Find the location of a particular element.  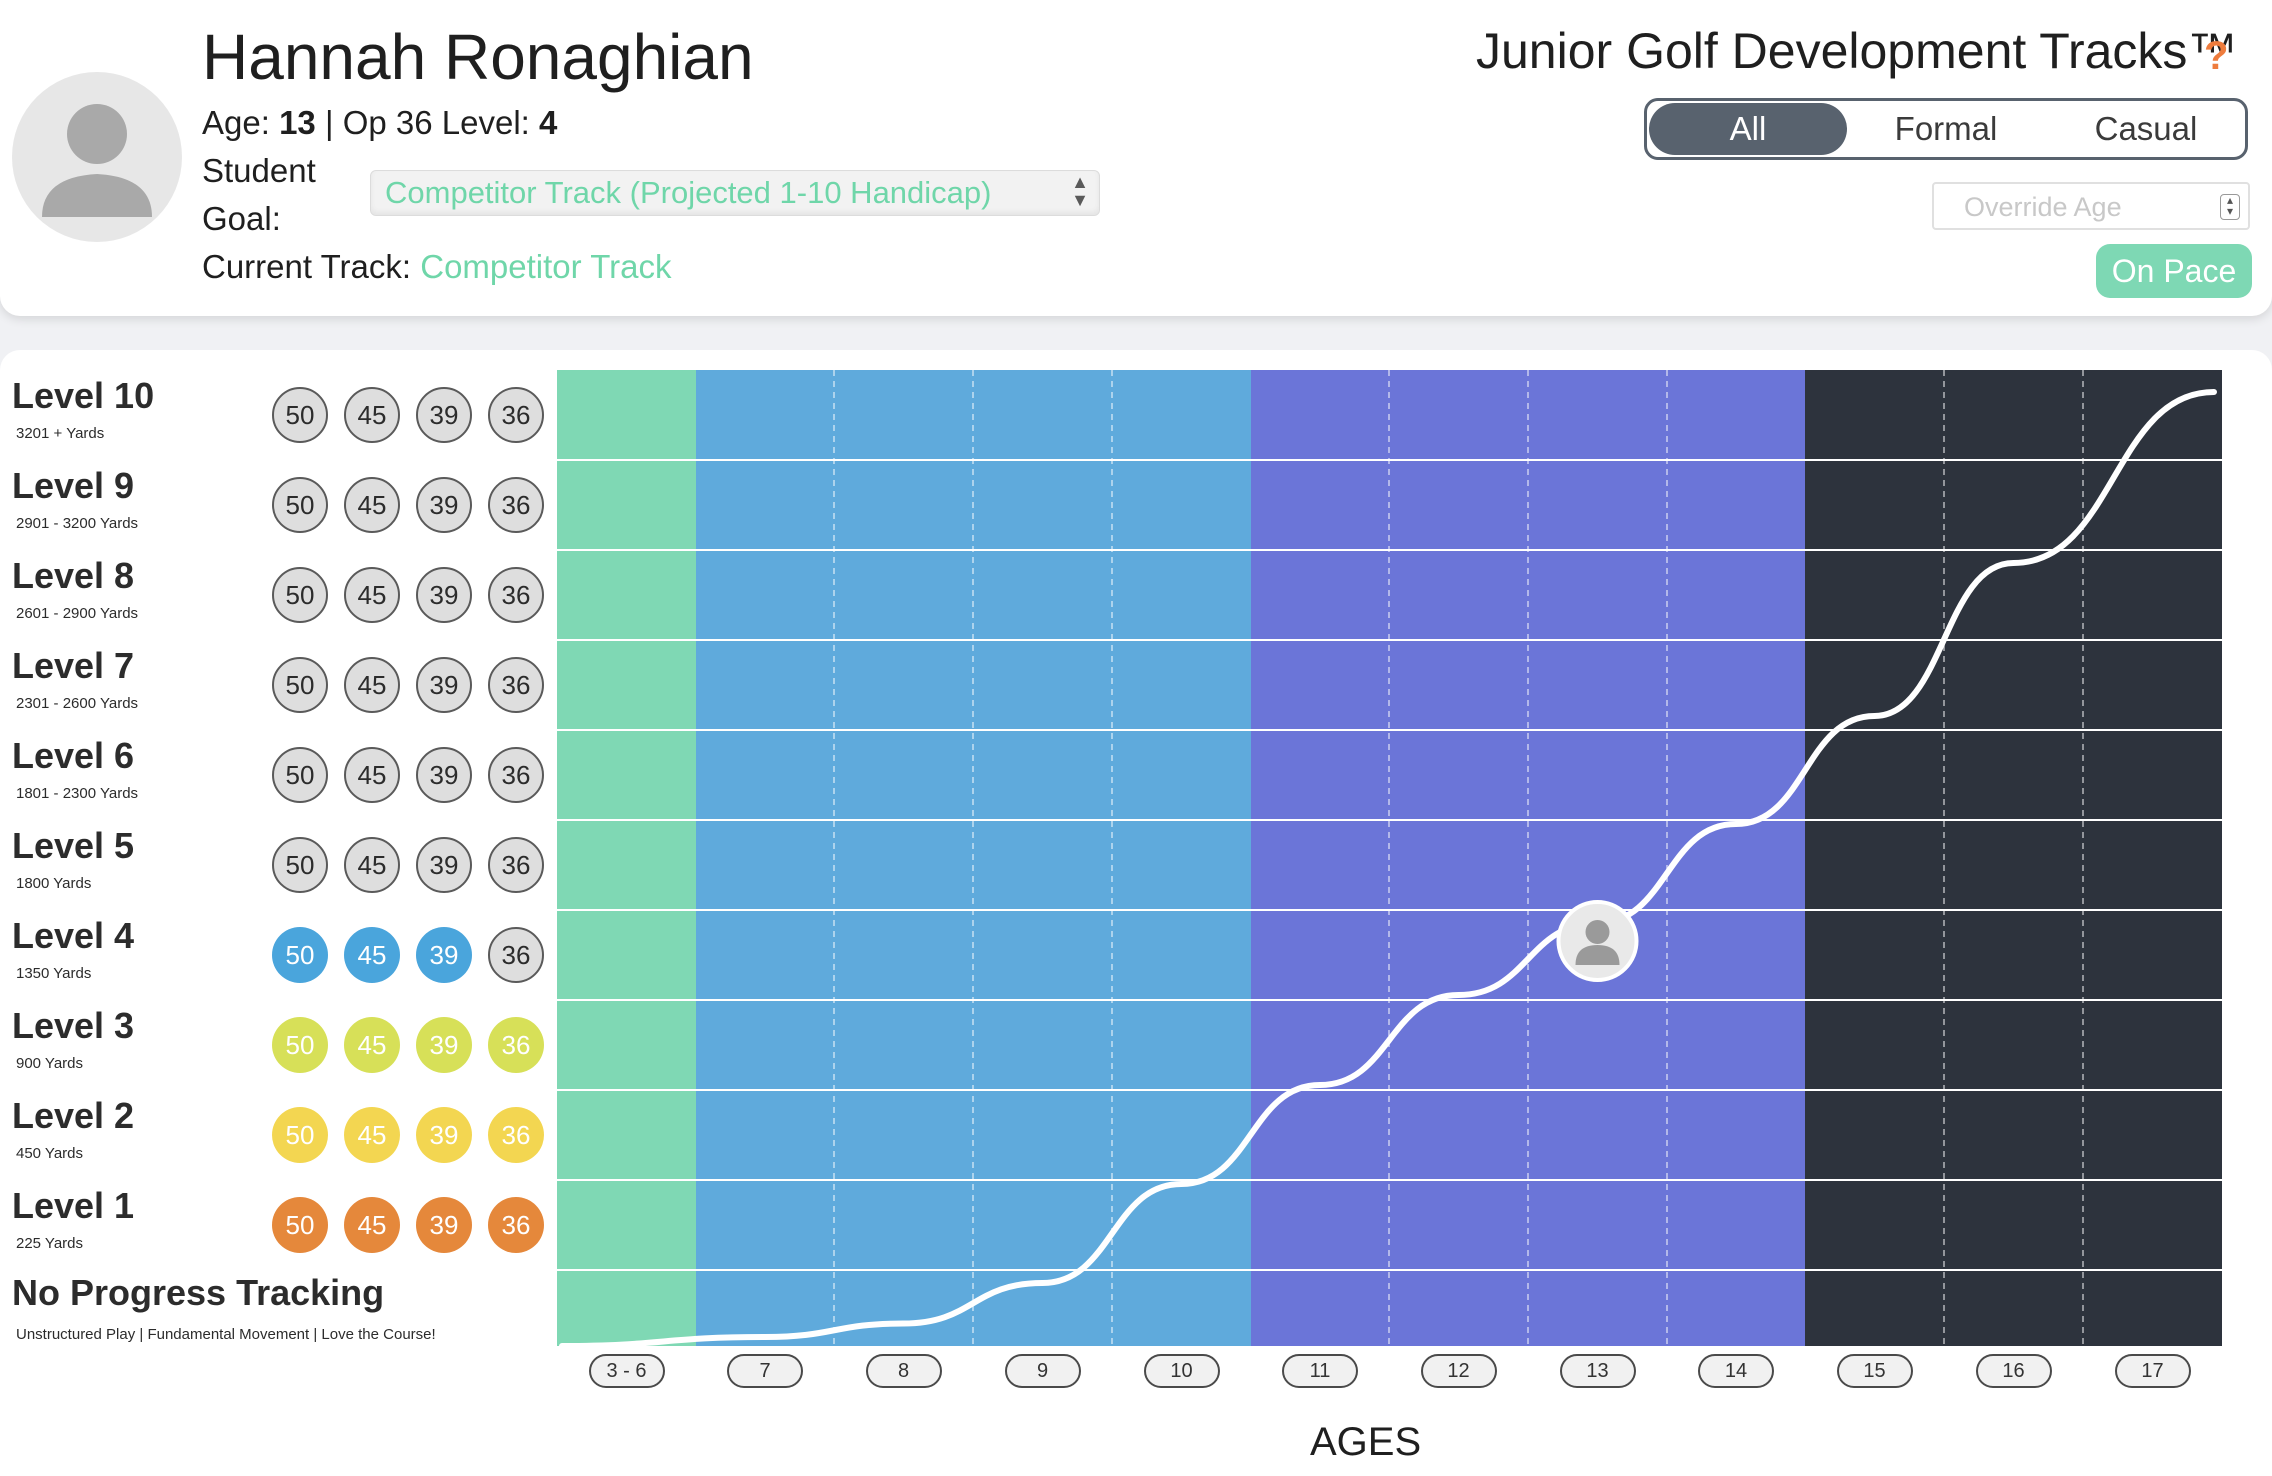

level-4-title: Level 4 is located at coordinates (73, 935).